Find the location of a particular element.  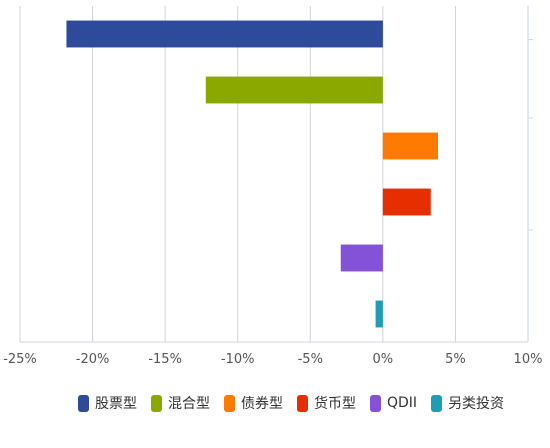

legend: 股票型 混合型 债券型 货币型 QDII 另类投资 is located at coordinates (303, 403).